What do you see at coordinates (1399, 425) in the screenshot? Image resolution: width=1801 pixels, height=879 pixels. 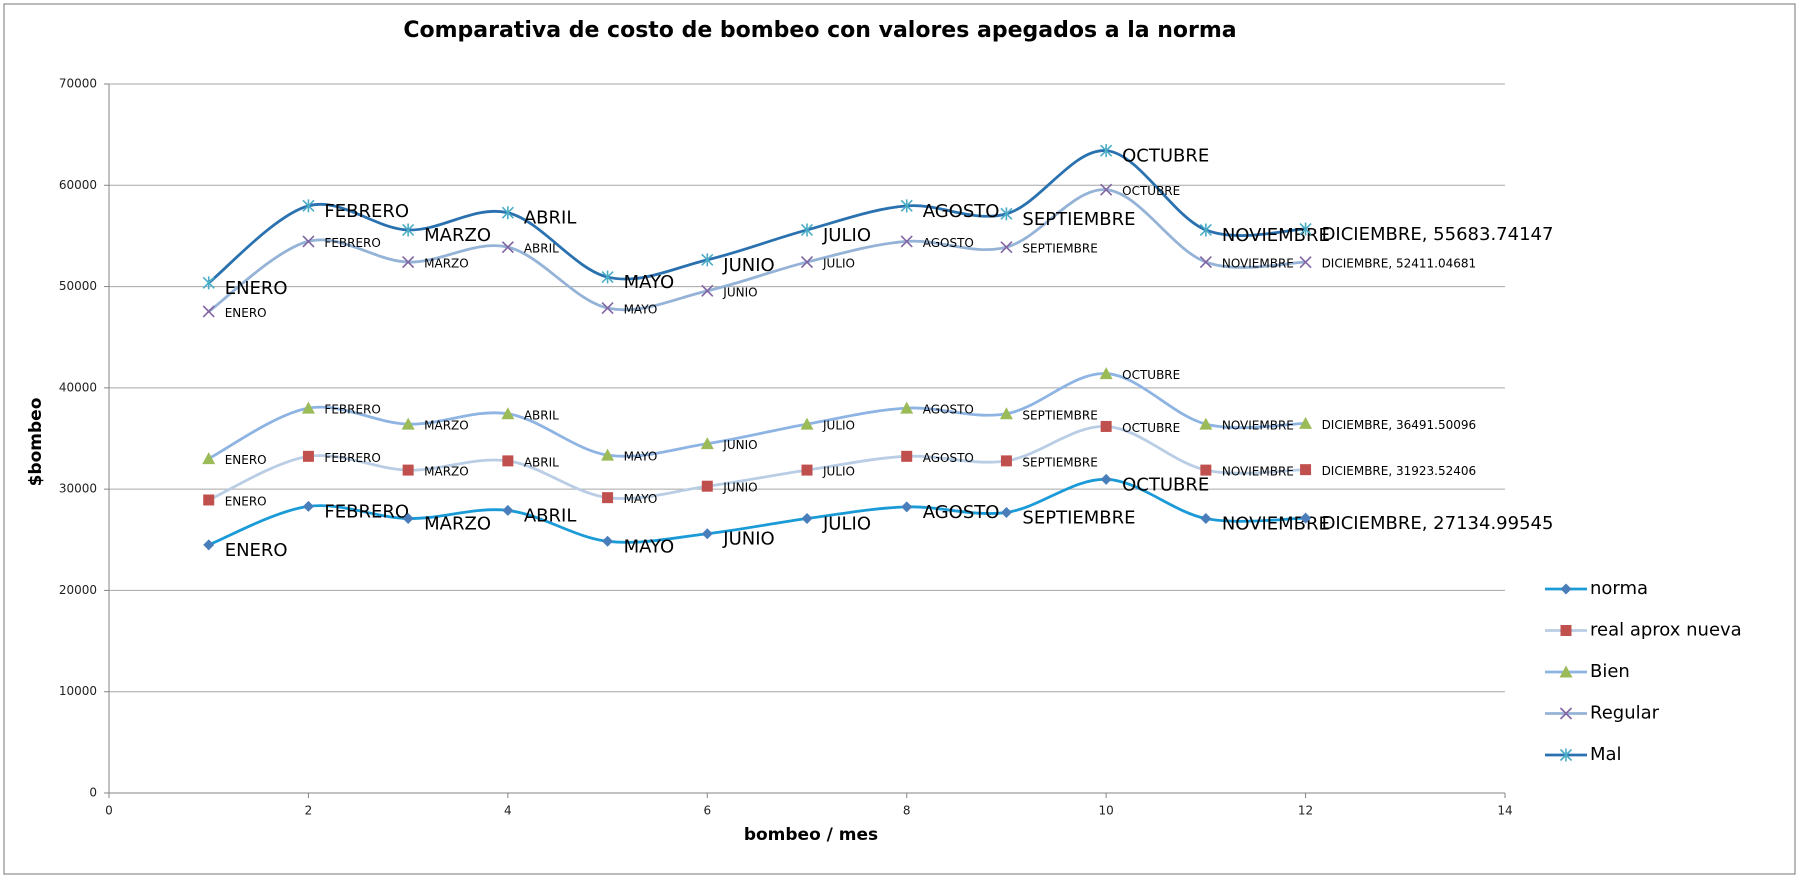 I see `data-label: DICIEMBRE, 36491.50096` at bounding box center [1399, 425].